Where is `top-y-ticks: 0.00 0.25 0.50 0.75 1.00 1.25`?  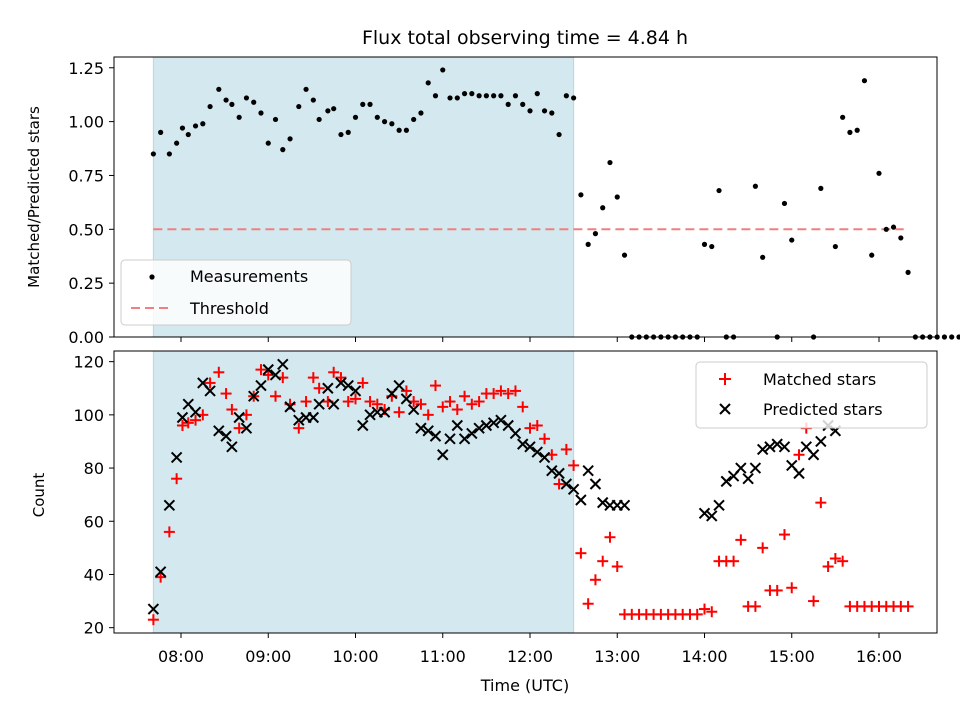 top-y-ticks: 0.00 0.25 0.50 0.75 1.00 1.25 is located at coordinates (91, 203).